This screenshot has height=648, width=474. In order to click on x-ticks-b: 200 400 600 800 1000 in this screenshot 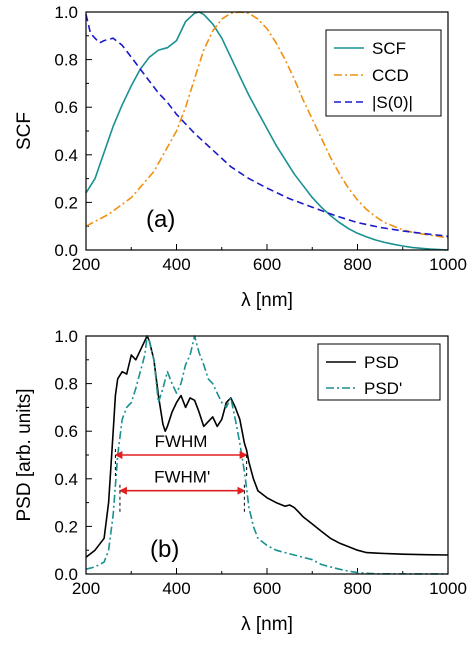, I will do `click(269, 583)`.